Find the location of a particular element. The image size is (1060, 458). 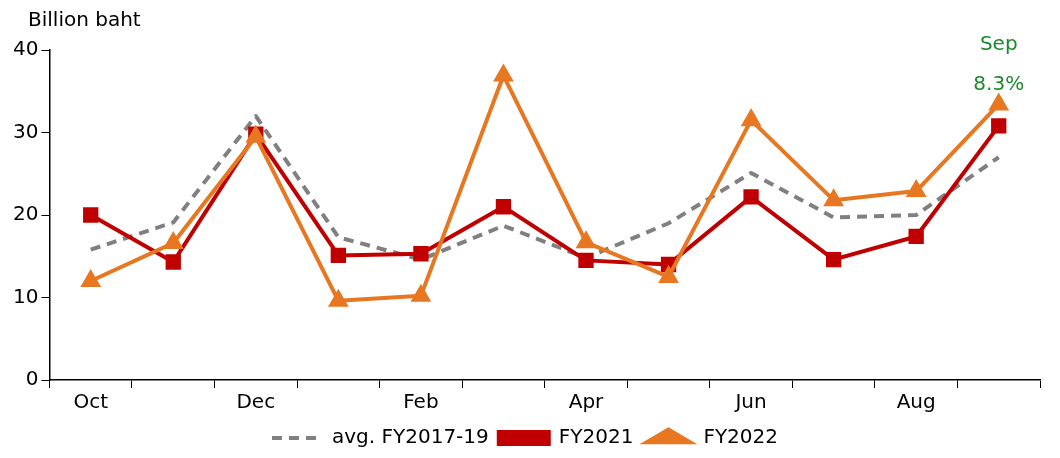

y-tick-label: 30 is located at coordinates (26, 130).